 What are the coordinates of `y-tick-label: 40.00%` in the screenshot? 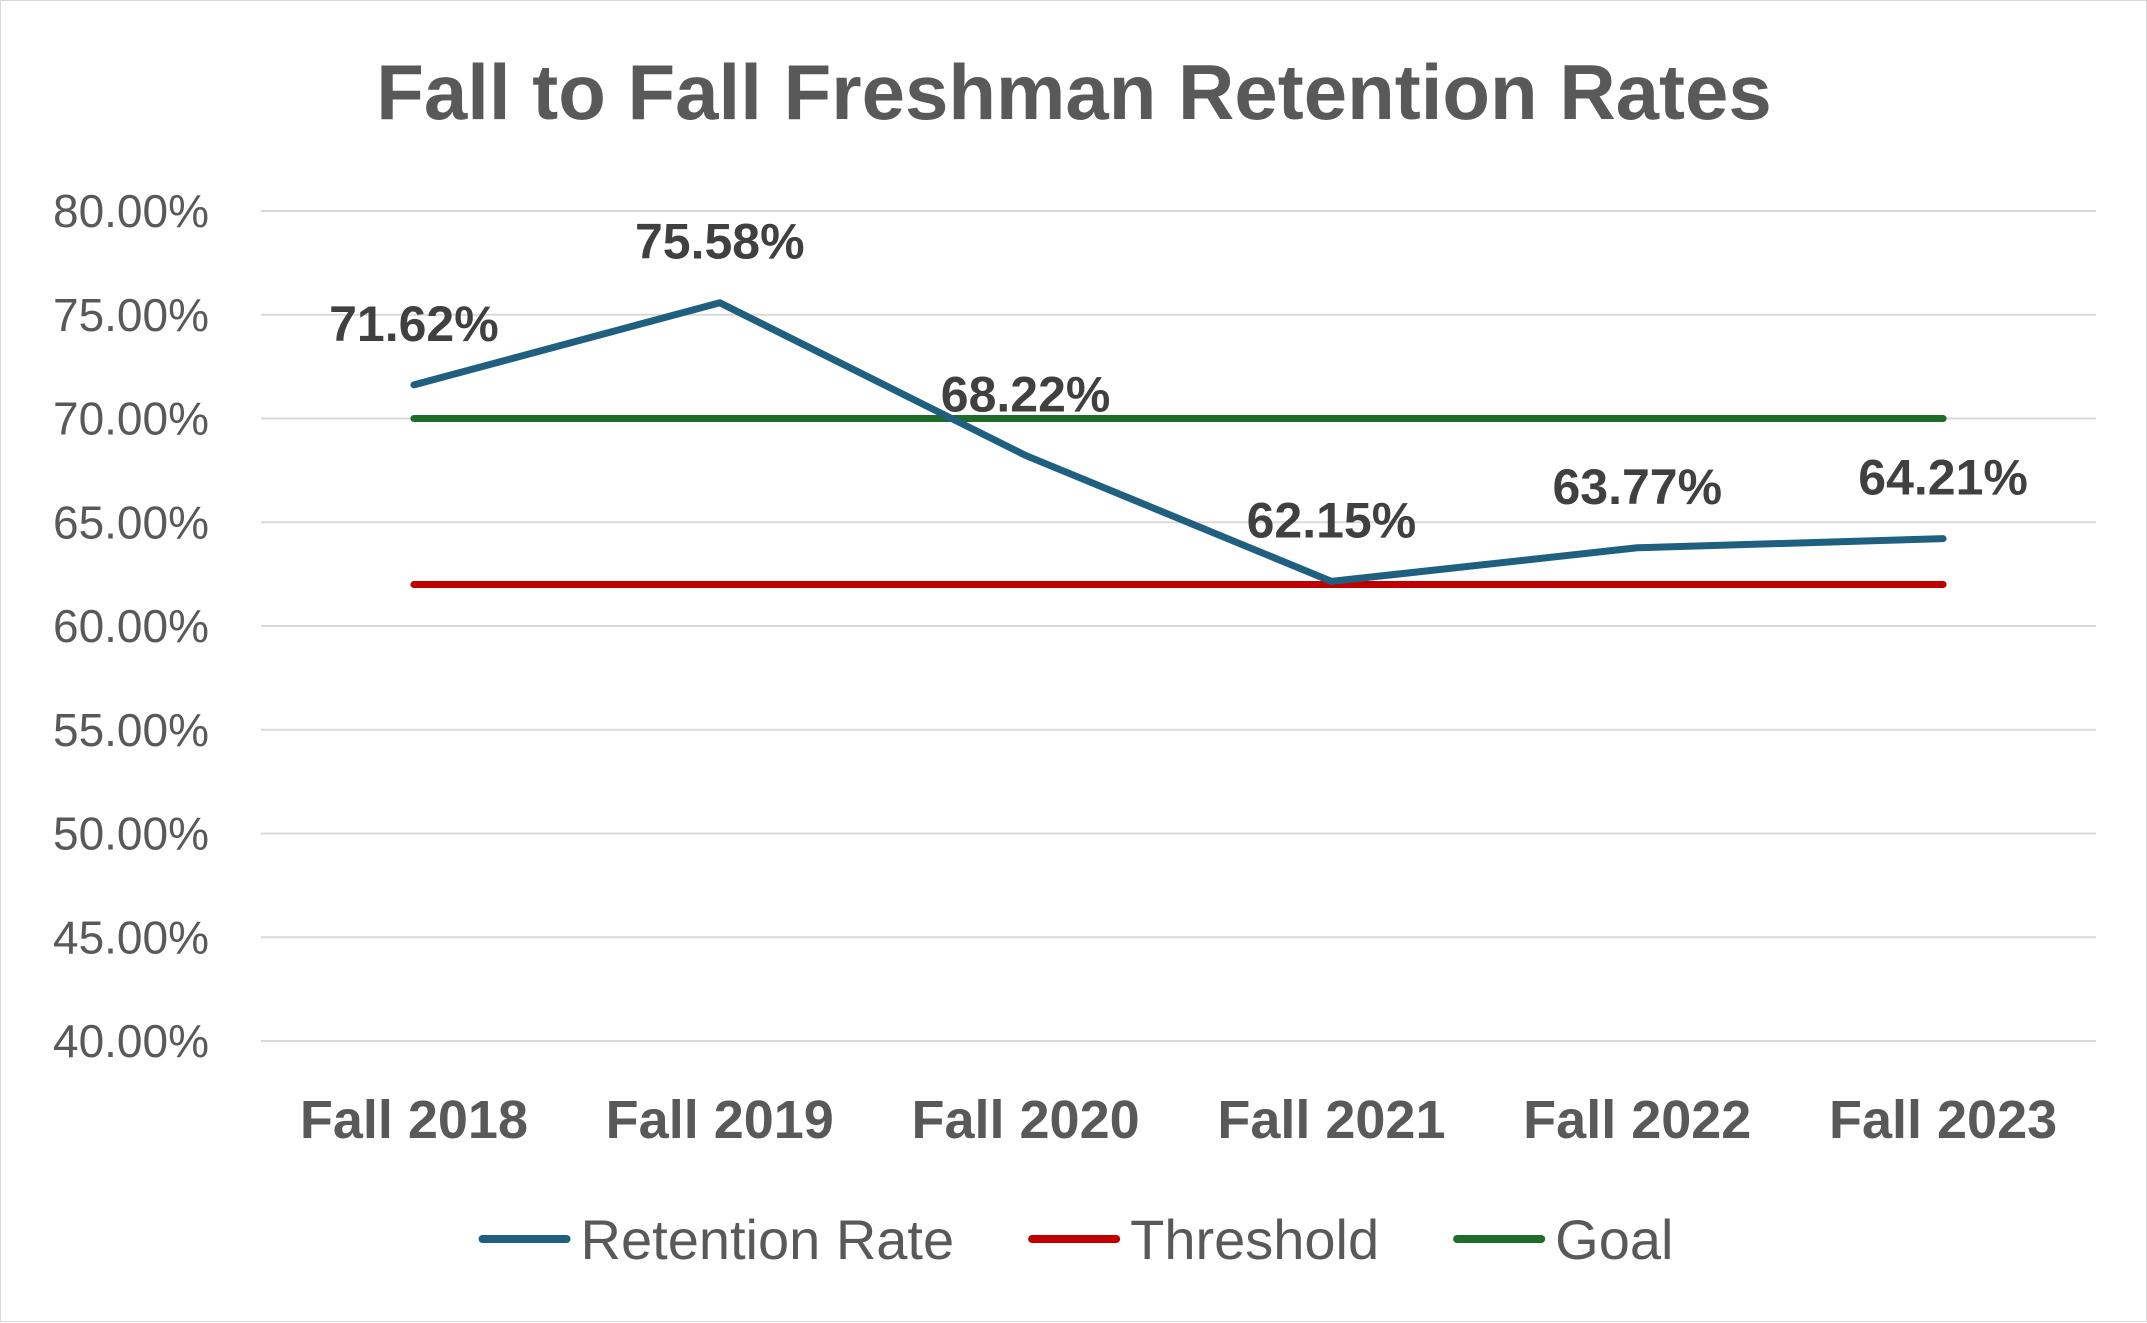 It's located at (131, 1041).